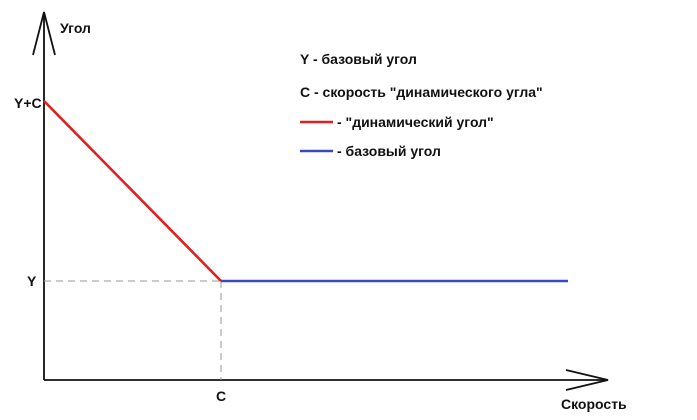 This screenshot has width=697, height=420. I want to click on legend-line-y: Y - базовый угол, so click(358, 59).